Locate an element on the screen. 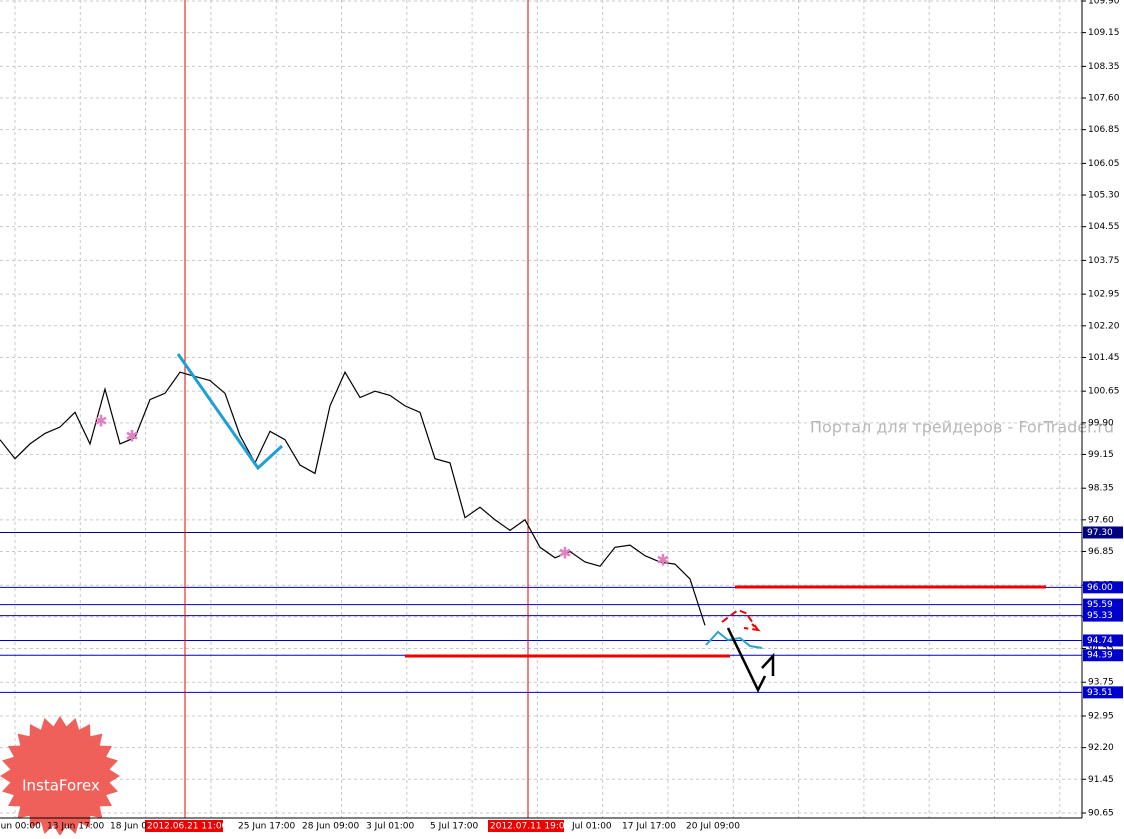 The width and height of the screenshot is (1124, 839). level-label: 93.51 is located at coordinates (1100, 693).